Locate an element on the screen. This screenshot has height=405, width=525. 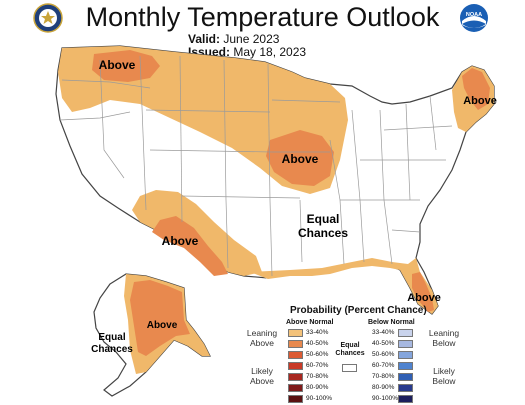
valid-line: Valid: June 2023 is located at coordinates (233, 39).